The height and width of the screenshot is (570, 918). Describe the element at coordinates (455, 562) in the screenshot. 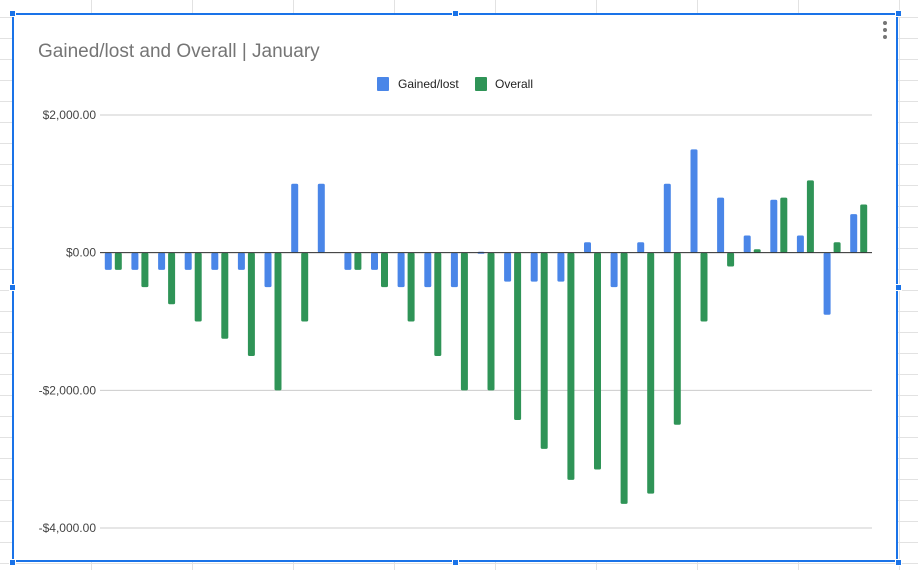

I see `resize-handle-bottom` at that location.